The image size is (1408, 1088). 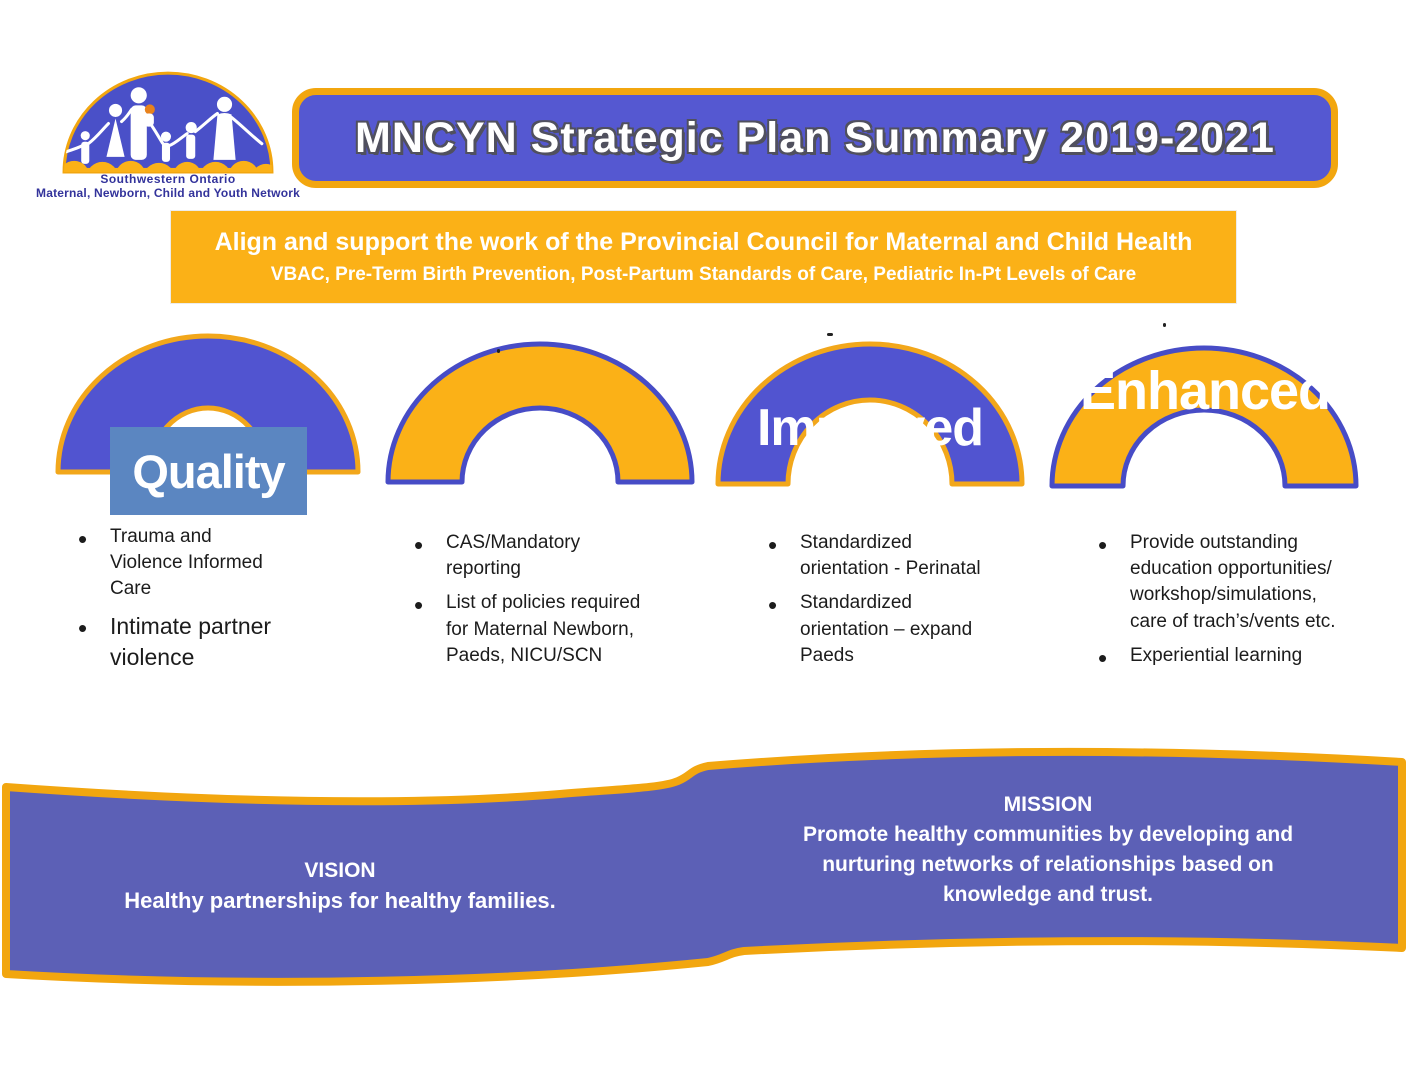 I want to click on logo-joined-hands, so click(x=164, y=130).